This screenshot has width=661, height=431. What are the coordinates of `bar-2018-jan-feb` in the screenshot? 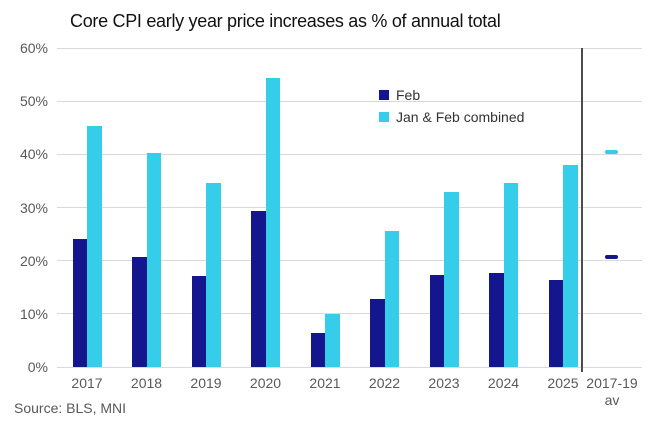 It's located at (153, 260).